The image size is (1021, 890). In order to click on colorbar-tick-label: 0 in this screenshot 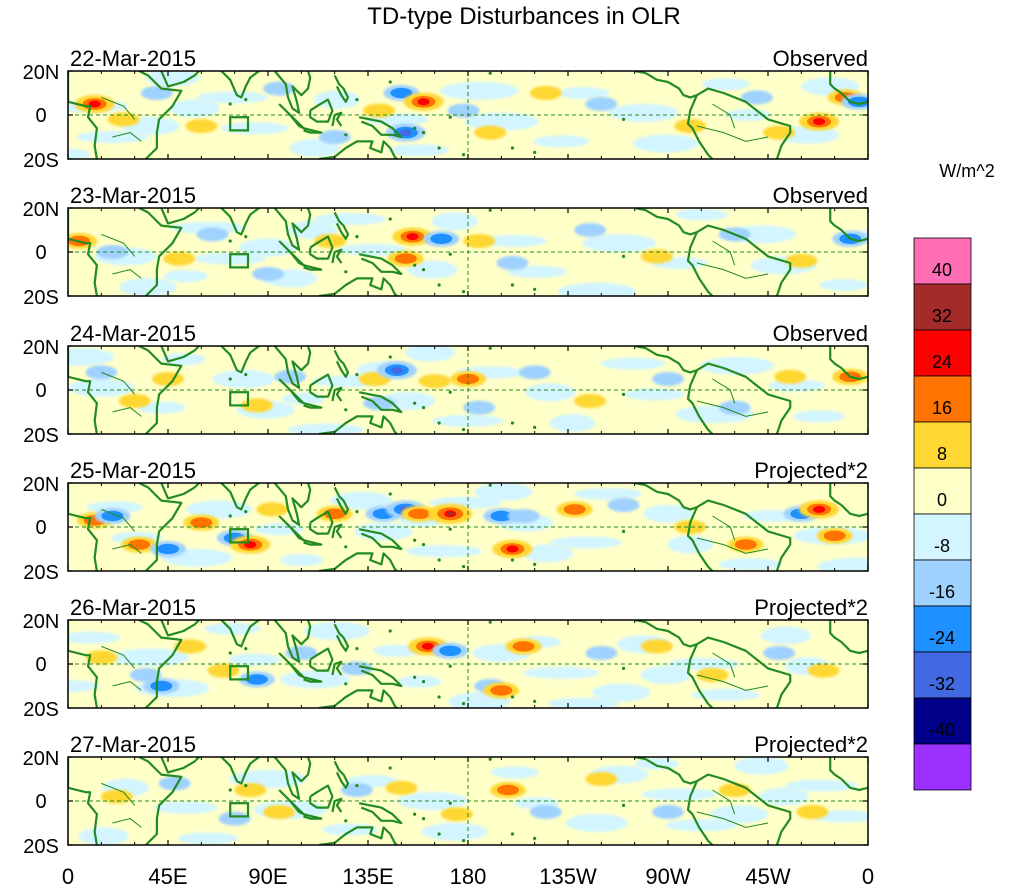, I will do `click(942, 500)`.